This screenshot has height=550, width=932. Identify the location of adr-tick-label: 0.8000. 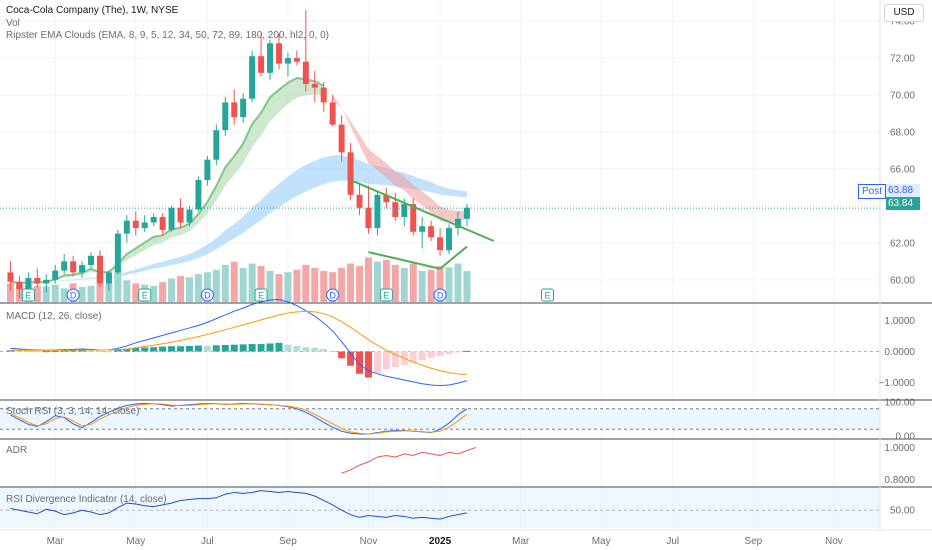
(899, 480).